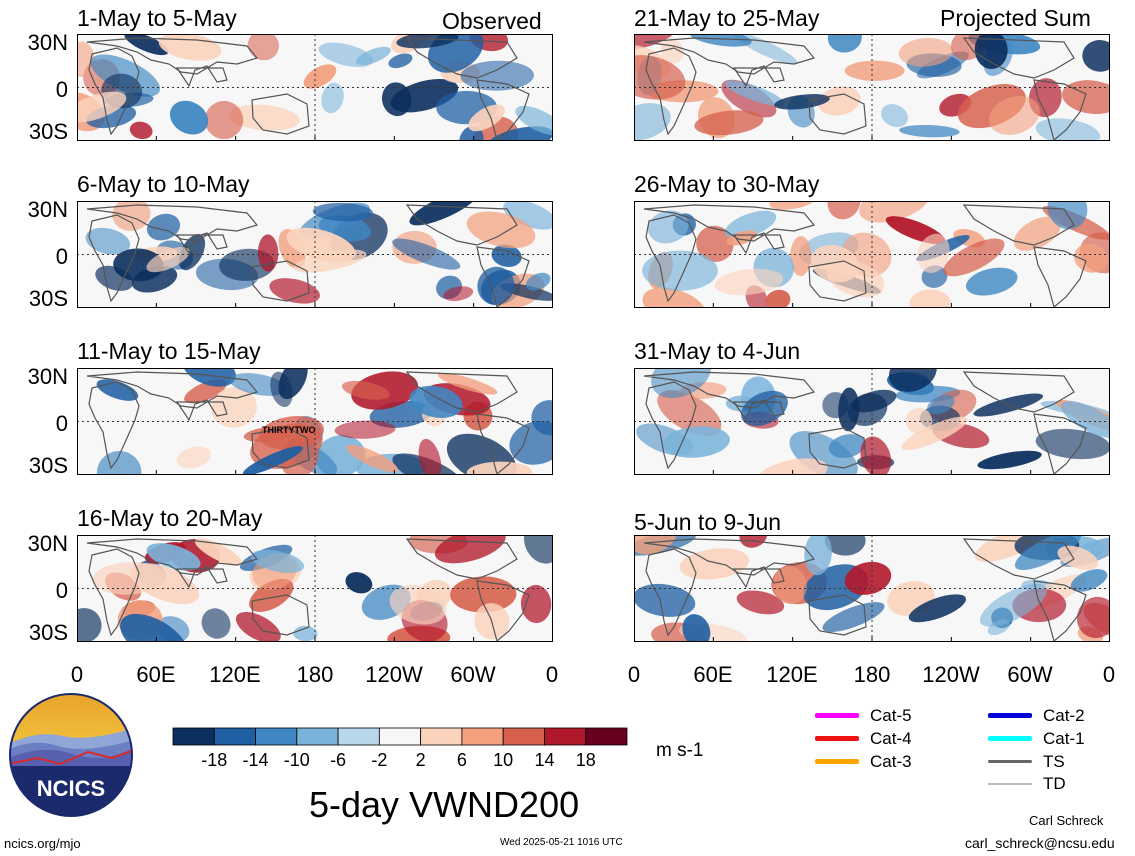 This screenshot has width=1135, height=856. I want to click on lon-label-0-right-end: 0, so click(1109, 674).